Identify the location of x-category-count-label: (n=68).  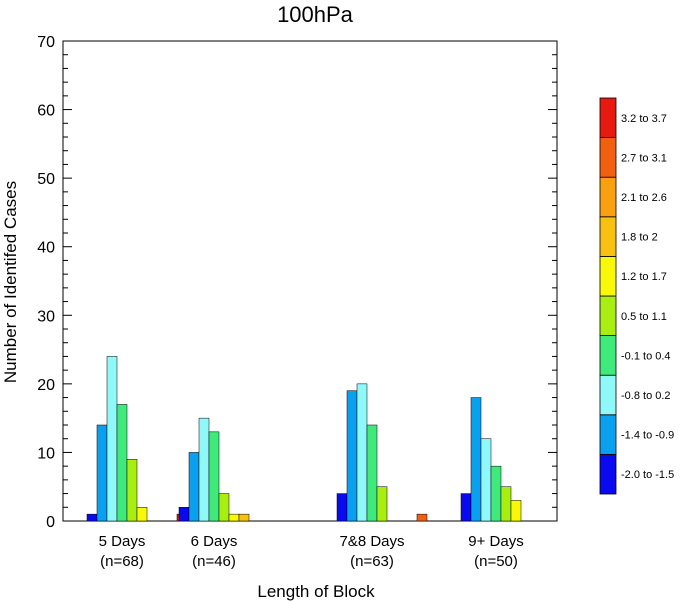
(122, 561).